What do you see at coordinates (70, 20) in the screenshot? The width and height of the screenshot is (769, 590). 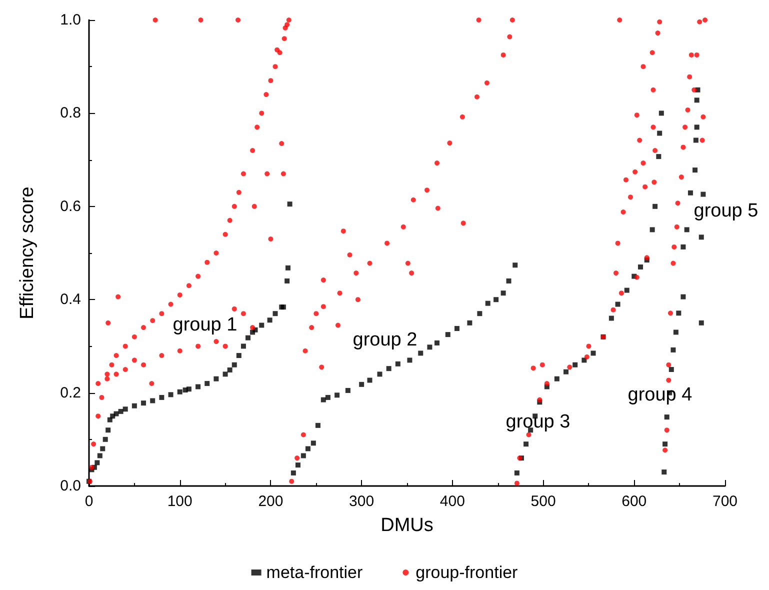 I see `y-tick-label: 1.0` at bounding box center [70, 20].